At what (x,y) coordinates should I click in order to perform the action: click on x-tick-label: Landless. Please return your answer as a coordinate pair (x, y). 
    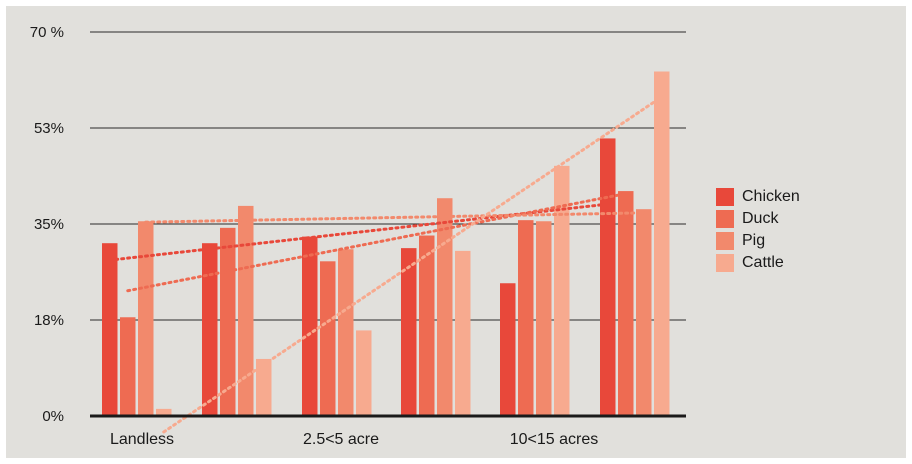
    Looking at the image, I should click on (142, 439).